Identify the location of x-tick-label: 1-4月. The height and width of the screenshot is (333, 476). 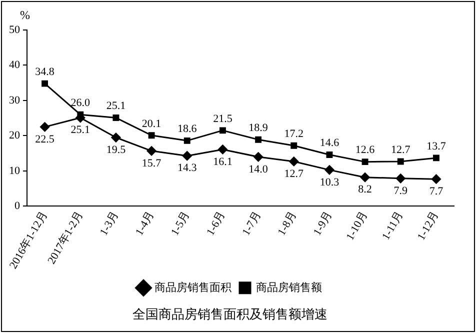
(145, 223).